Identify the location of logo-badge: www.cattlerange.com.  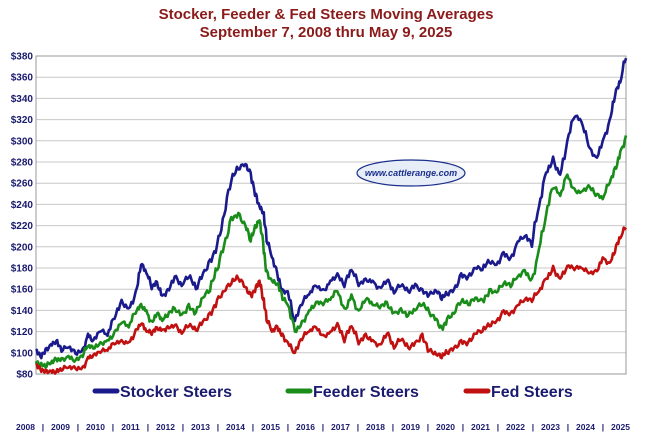
(411, 173).